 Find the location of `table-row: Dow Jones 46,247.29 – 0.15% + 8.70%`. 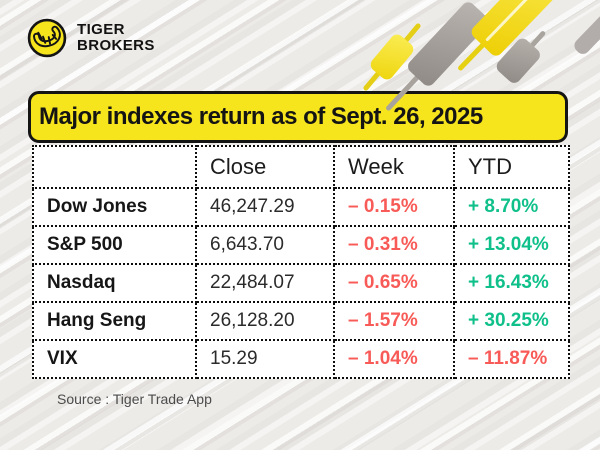

table-row: Dow Jones 46,247.29 – 0.15% + 8.70% is located at coordinates (301, 207).